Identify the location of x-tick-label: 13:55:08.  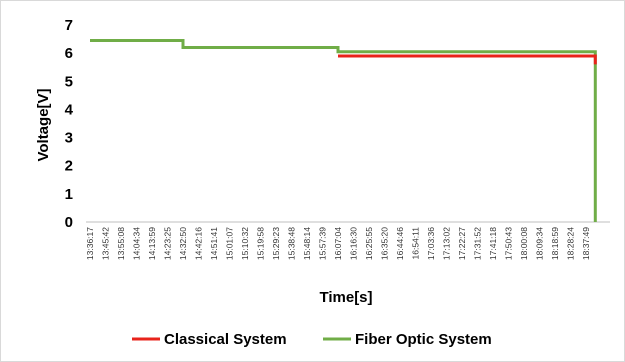
(121, 243).